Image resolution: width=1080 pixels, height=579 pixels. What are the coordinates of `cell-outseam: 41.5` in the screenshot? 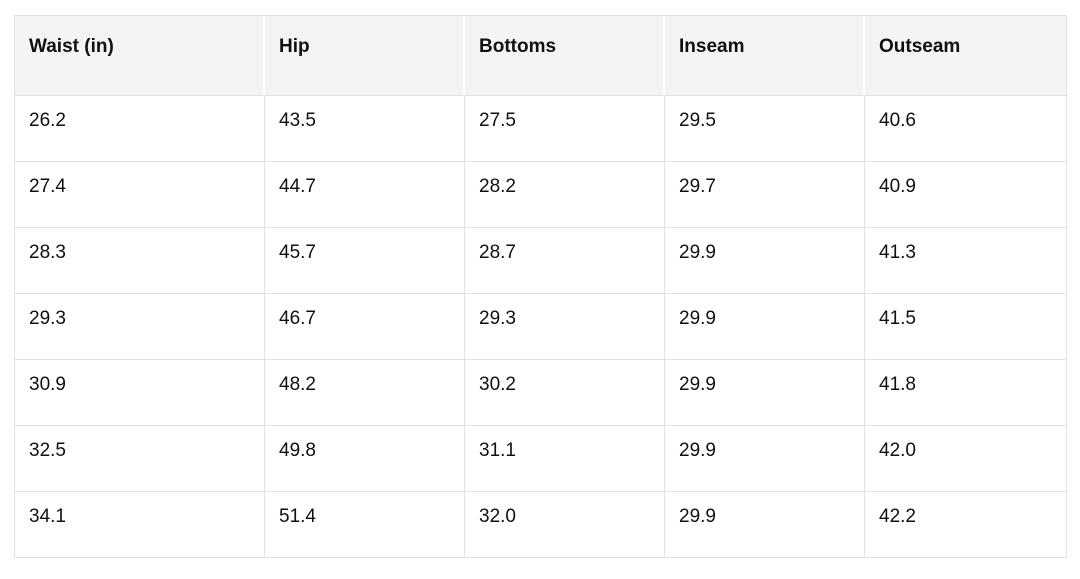 It's located at (965, 326).